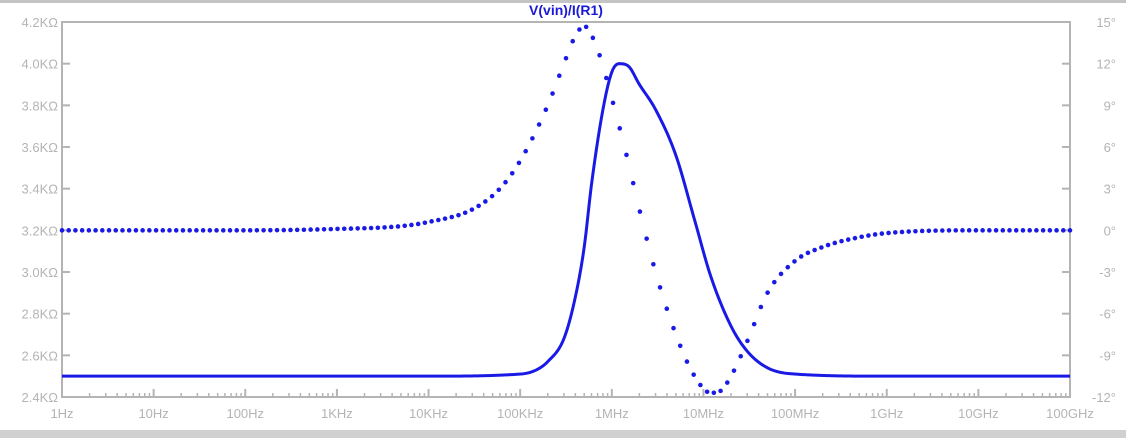 The width and height of the screenshot is (1126, 438). I want to click on y-left-tick-label: 4.0KΩ, so click(40, 64).